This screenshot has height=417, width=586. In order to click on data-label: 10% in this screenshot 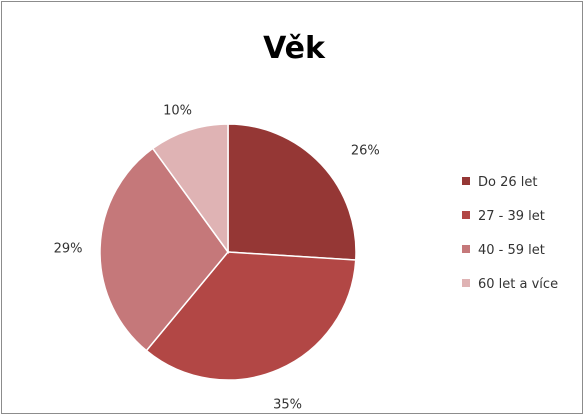, I will do `click(177, 110)`.